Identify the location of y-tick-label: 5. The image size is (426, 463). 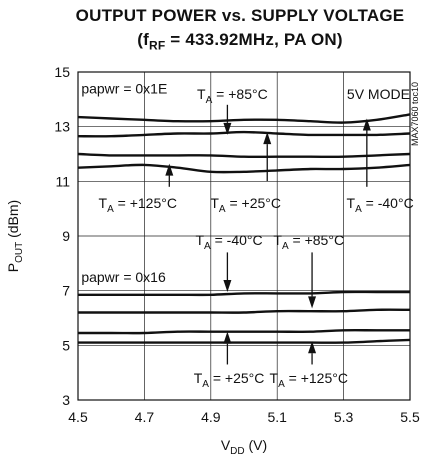
(66, 345).